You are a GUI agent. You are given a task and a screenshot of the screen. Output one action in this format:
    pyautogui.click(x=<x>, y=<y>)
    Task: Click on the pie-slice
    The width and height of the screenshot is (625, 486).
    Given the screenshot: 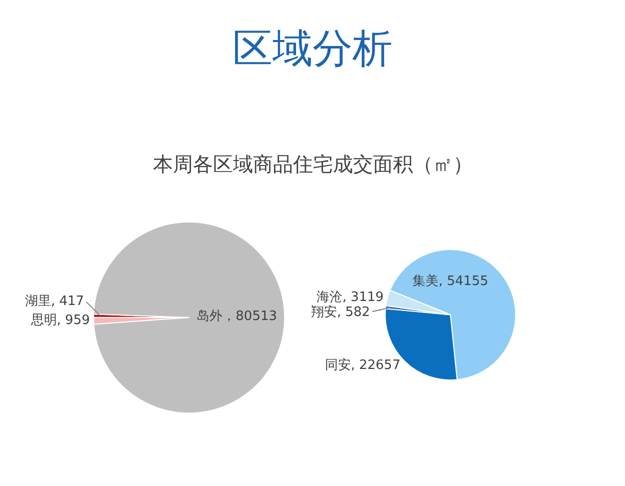 What is the action you would take?
    pyautogui.click(x=189, y=318)
    